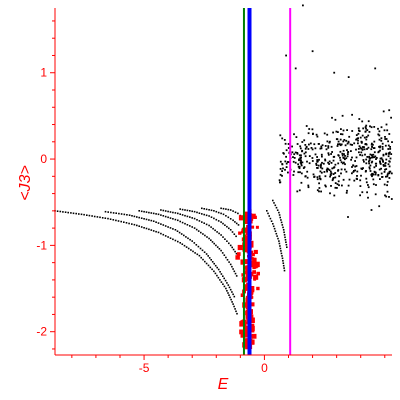  Describe the element at coordinates (41, 332) in the screenshot. I see `y-tick-label: -2` at that location.